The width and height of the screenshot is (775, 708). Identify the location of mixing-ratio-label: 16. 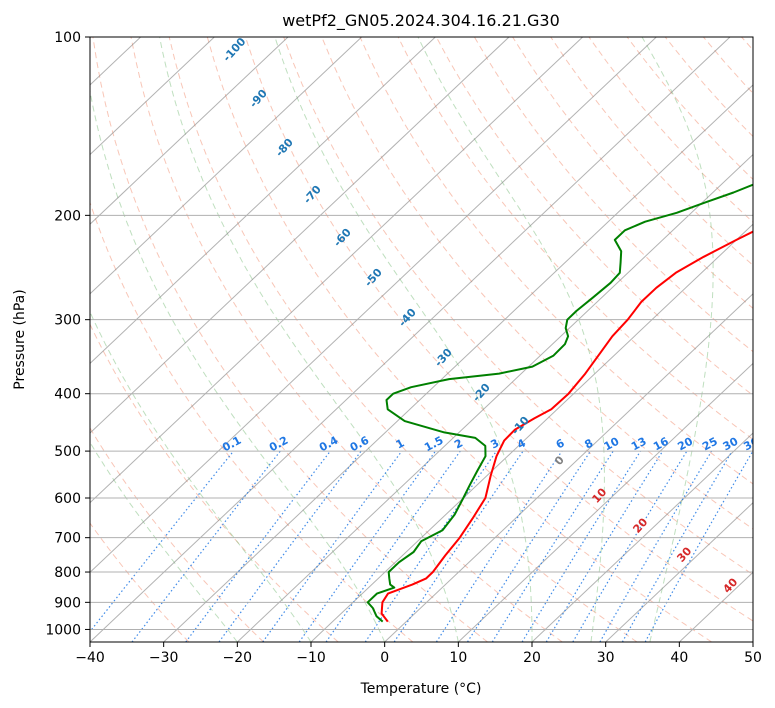
(661, 444).